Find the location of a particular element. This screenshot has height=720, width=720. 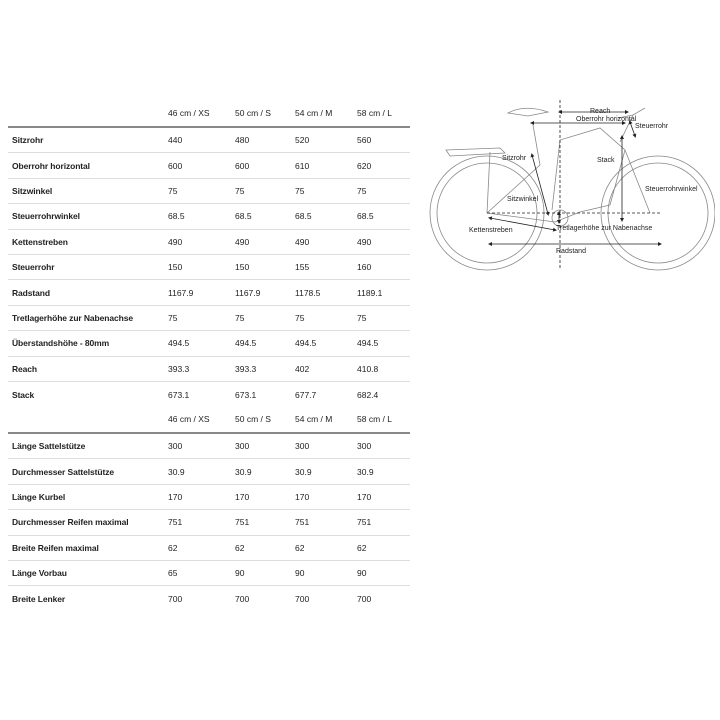

row-label: Radstand is located at coordinates (31, 292).